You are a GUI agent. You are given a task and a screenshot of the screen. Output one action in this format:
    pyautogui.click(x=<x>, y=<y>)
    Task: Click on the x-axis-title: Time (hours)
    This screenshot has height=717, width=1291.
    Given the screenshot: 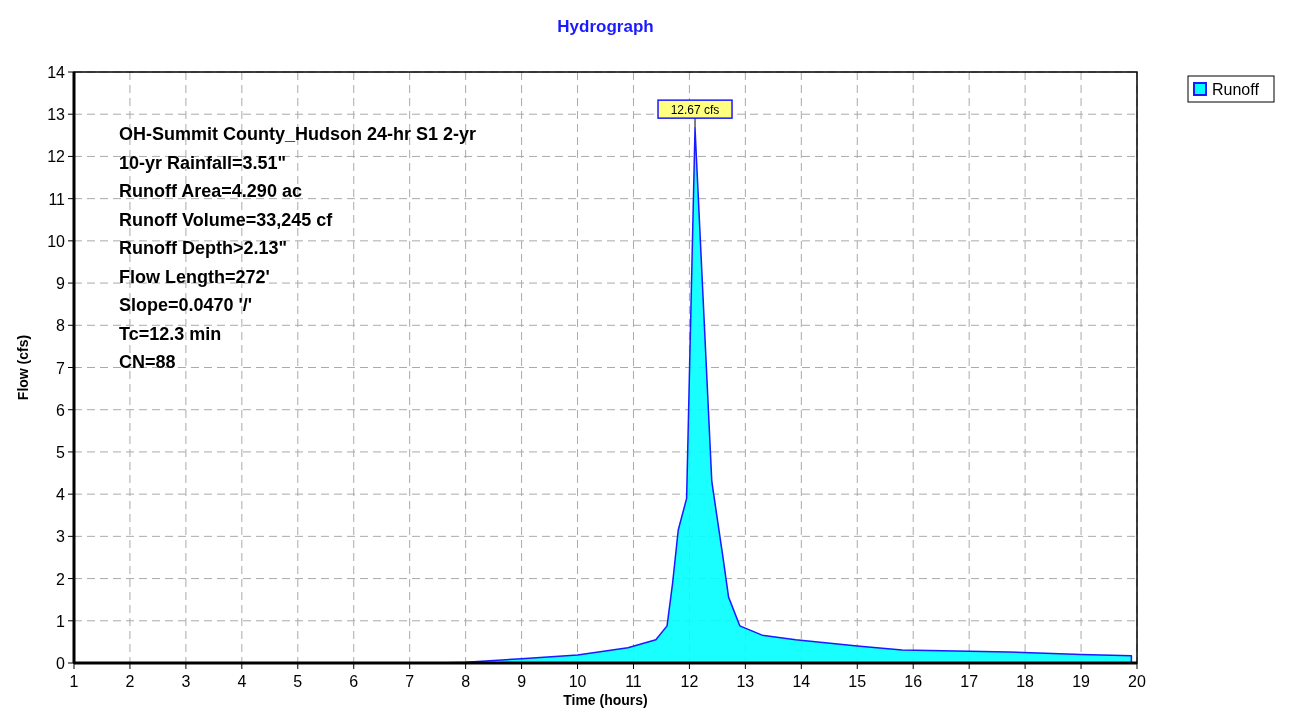 What is the action you would take?
    pyautogui.click(x=605, y=700)
    